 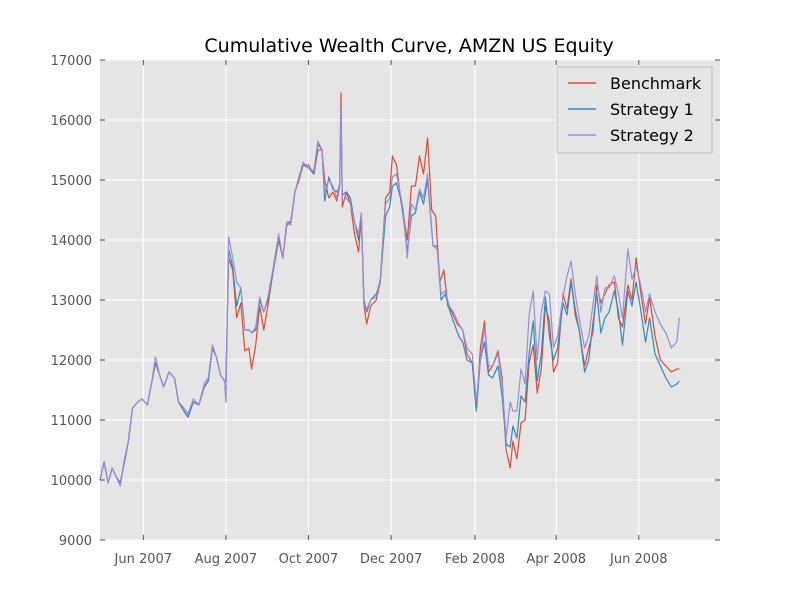 I want to click on x-tick-label: Feb 2008, so click(x=475, y=559).